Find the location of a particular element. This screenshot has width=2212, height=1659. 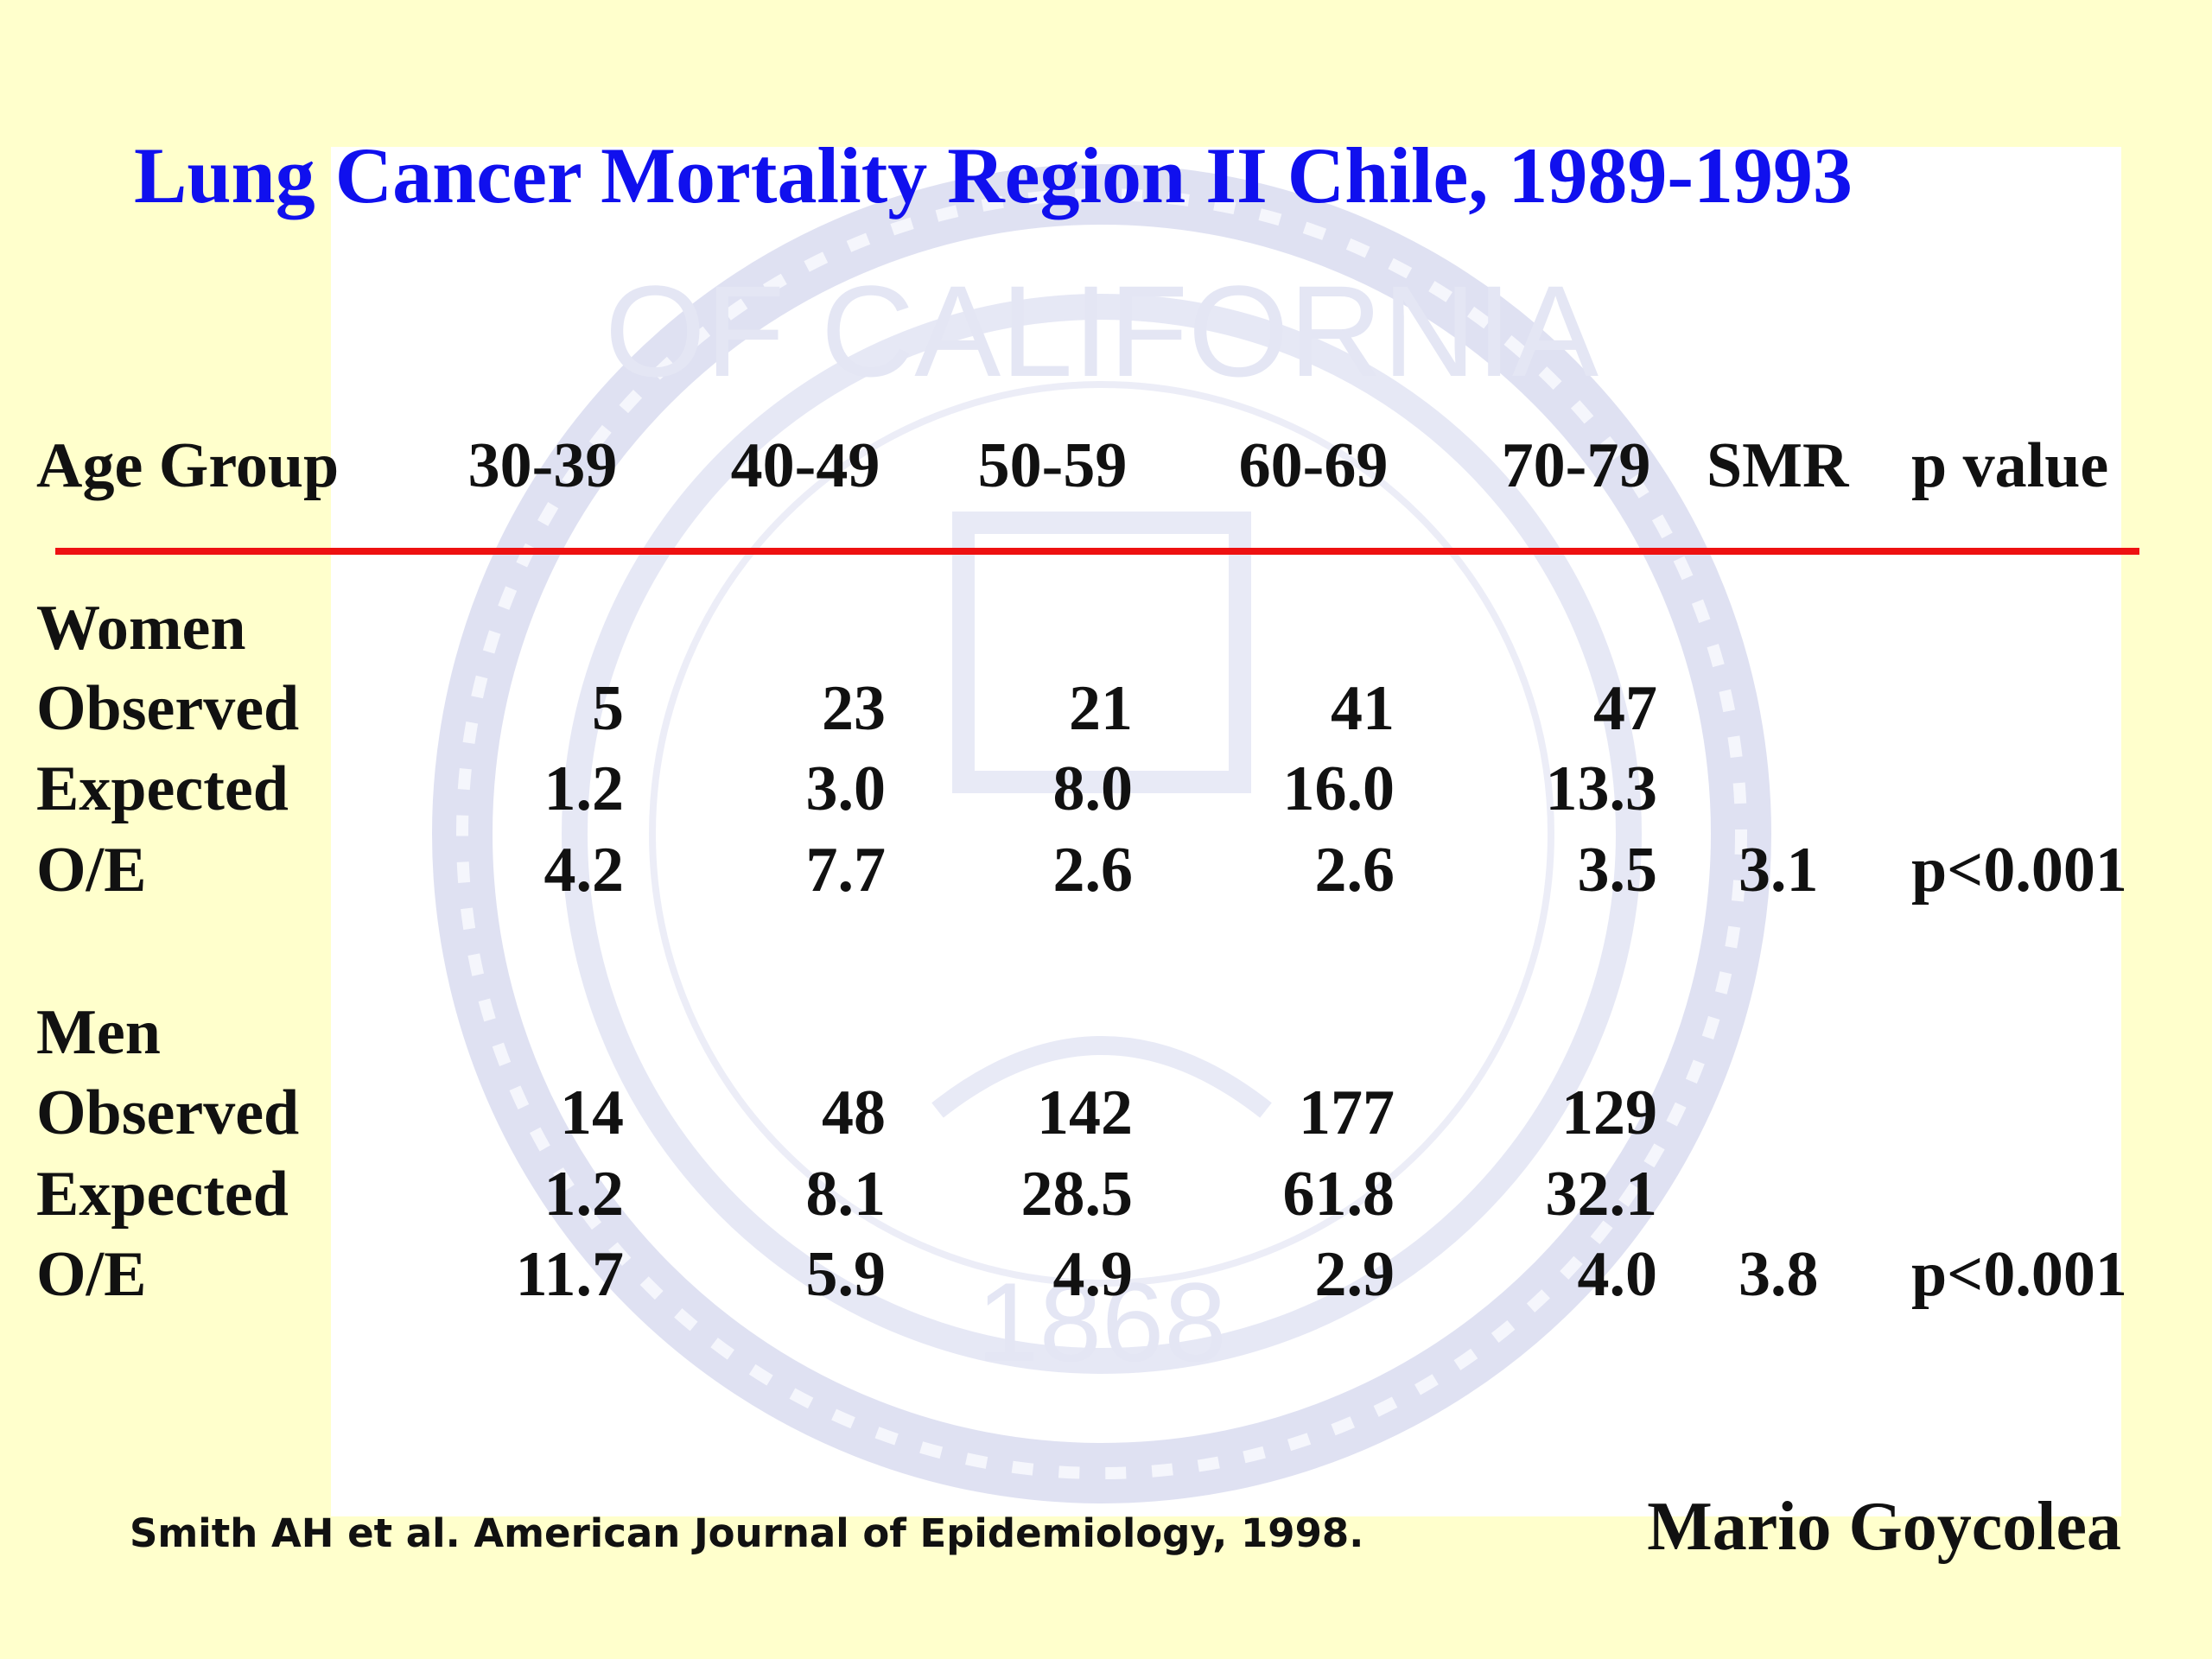

women-expected-5: 13.3 is located at coordinates (1601, 788).